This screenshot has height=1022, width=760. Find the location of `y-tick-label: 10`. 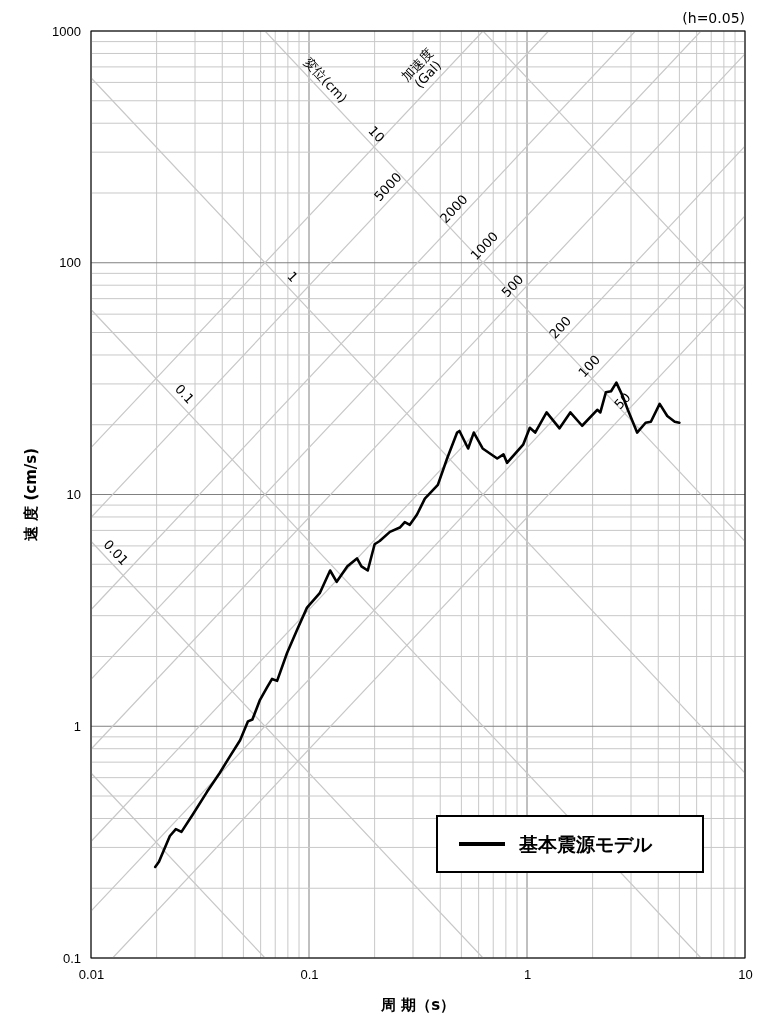

y-tick-label: 10 is located at coordinates (73, 495).